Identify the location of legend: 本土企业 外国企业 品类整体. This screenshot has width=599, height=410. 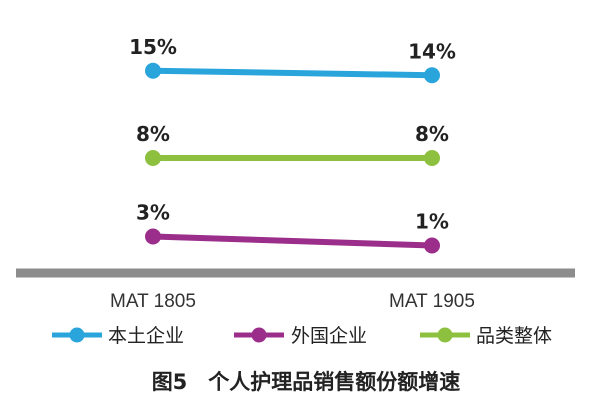
(302, 336).